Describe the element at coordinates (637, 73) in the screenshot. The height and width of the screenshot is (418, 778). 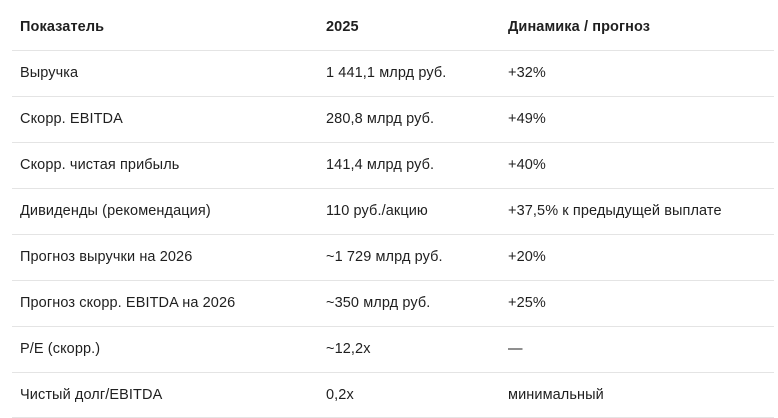
I see `cell-dynamics: +32%` at that location.